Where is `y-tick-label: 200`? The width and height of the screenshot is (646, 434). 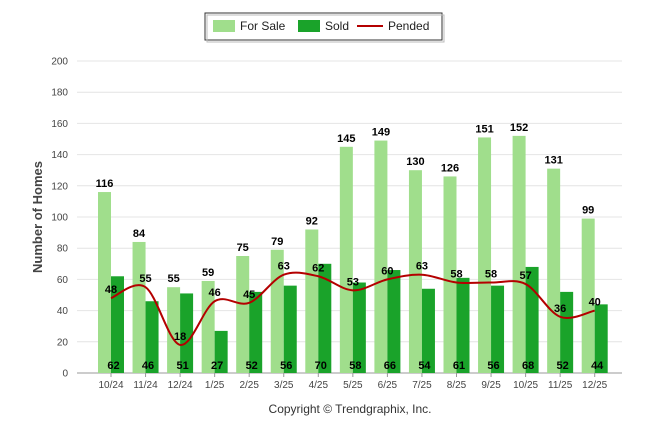 y-tick-label: 200 is located at coordinates (59, 62).